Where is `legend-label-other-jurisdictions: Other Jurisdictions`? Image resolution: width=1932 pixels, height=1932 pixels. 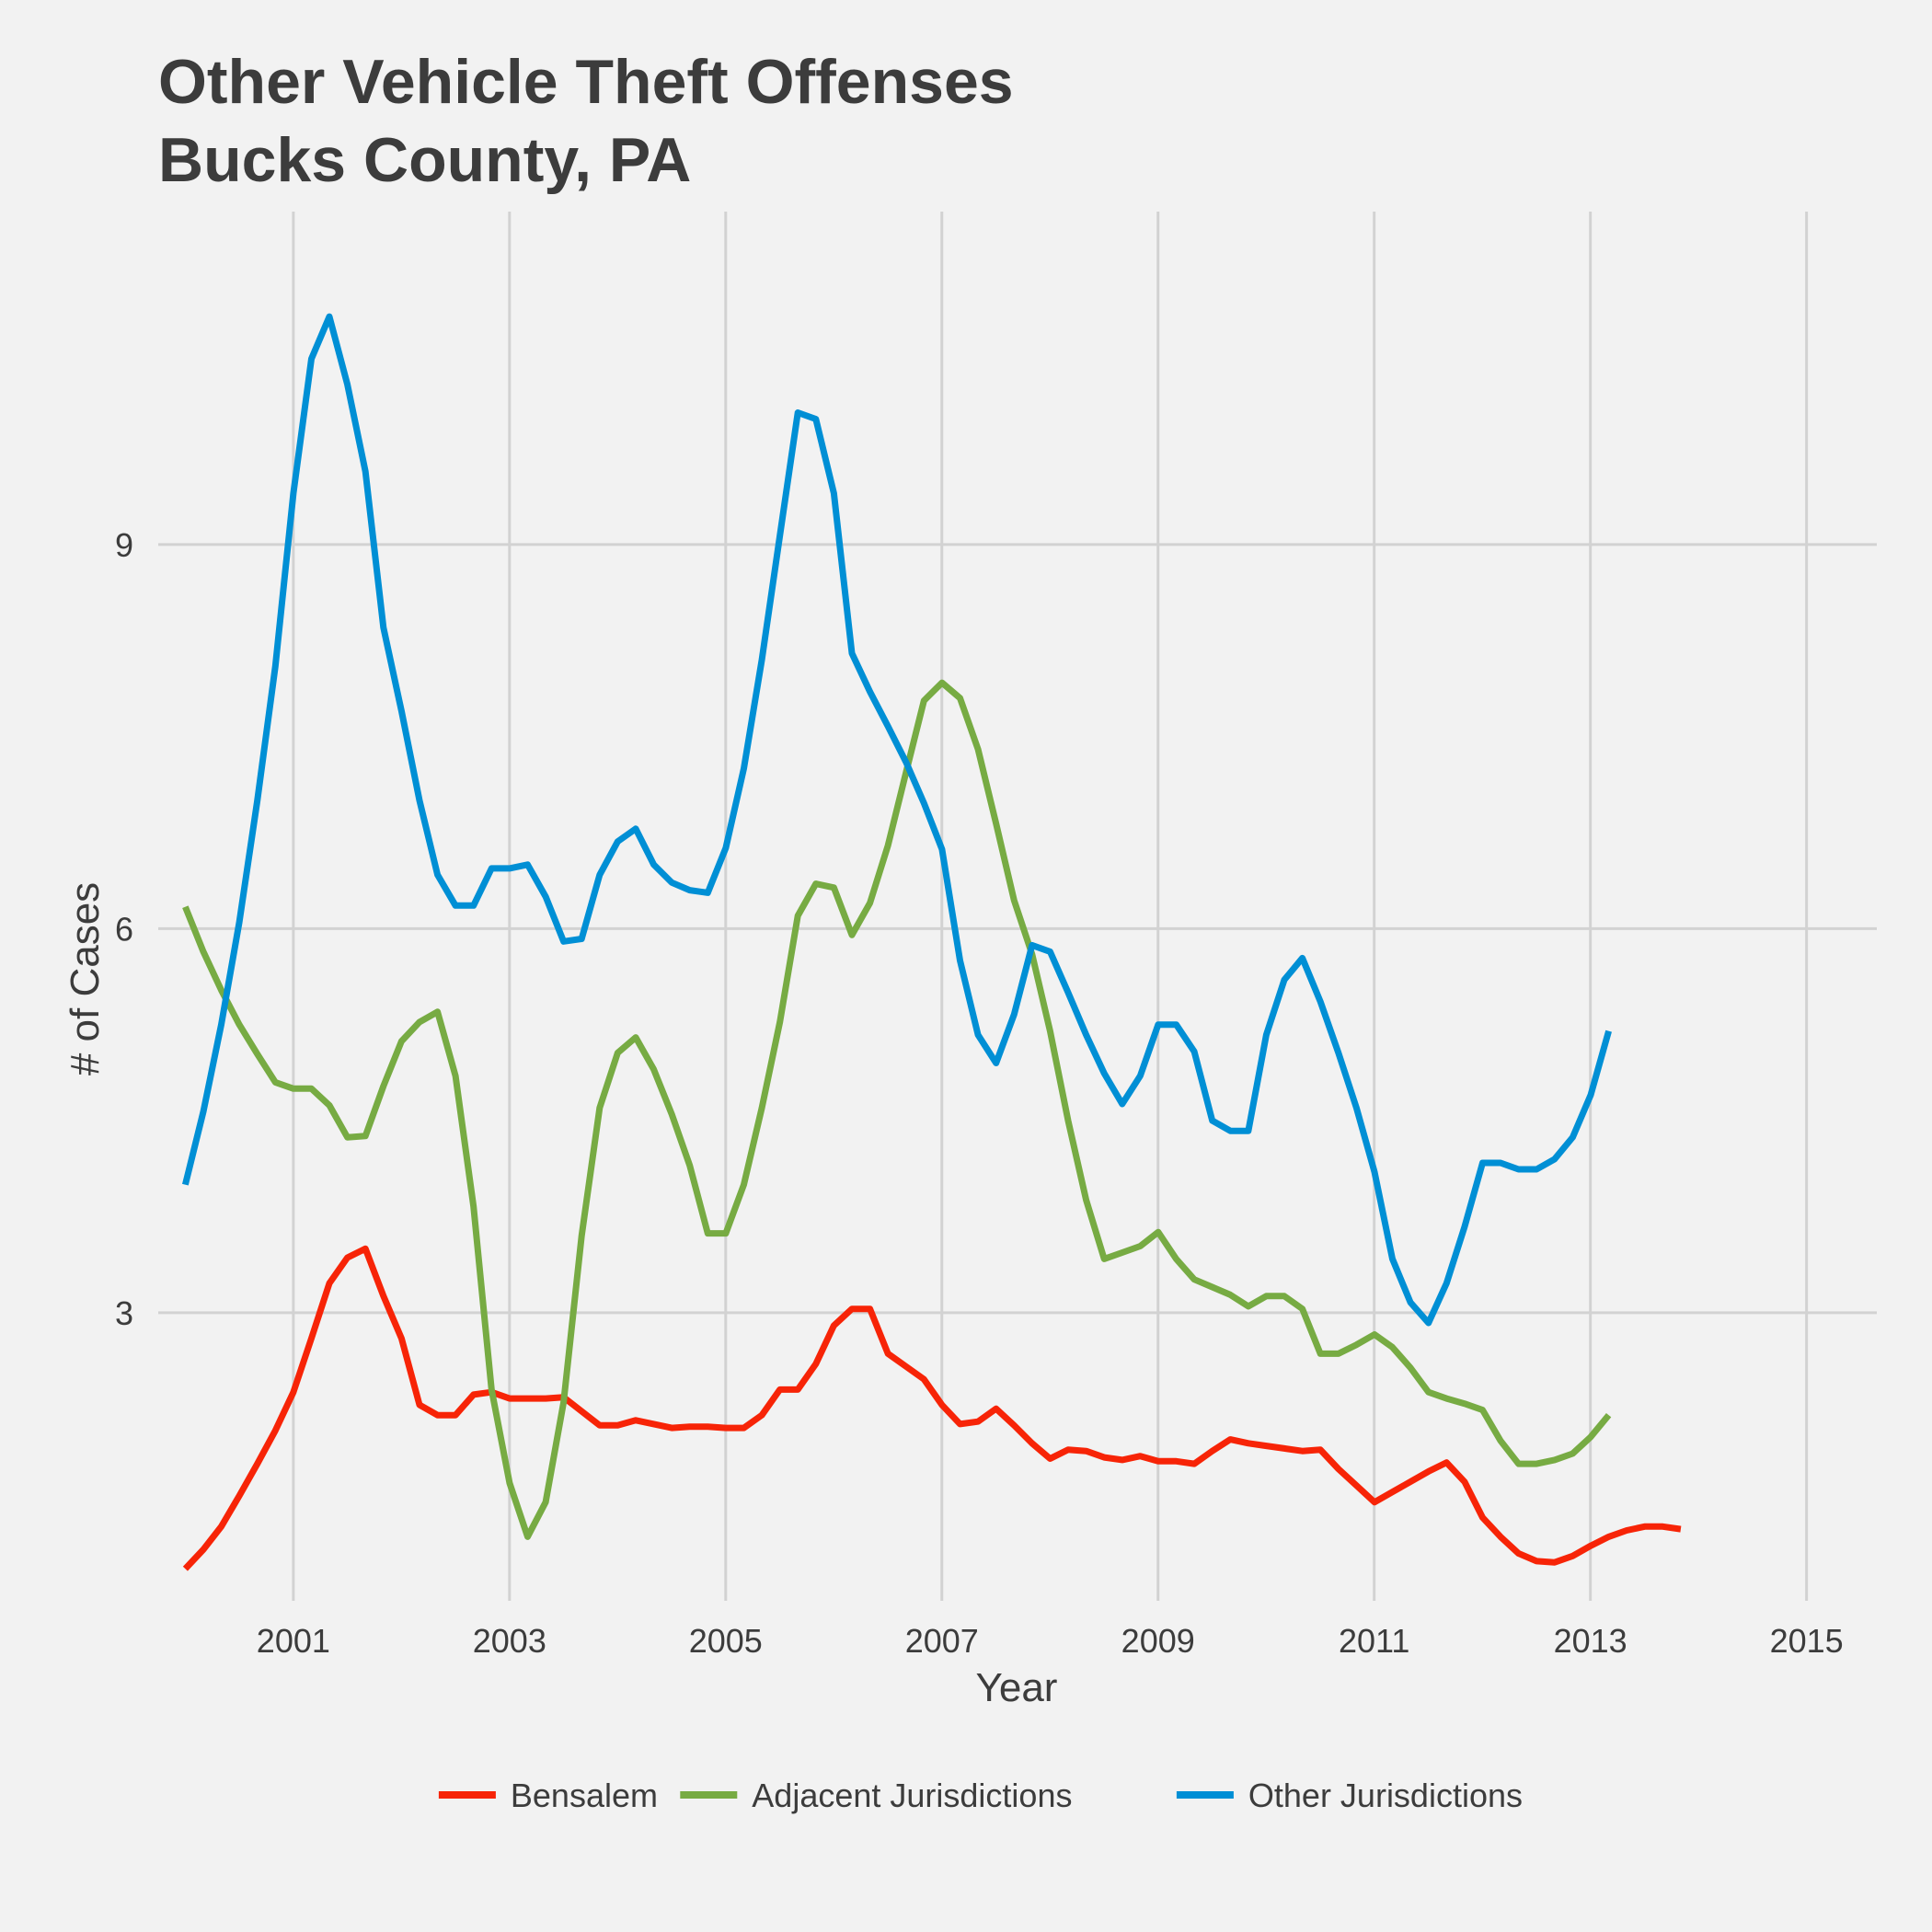 legend-label-other-jurisdictions: Other Jurisdictions is located at coordinates (1385, 1795).